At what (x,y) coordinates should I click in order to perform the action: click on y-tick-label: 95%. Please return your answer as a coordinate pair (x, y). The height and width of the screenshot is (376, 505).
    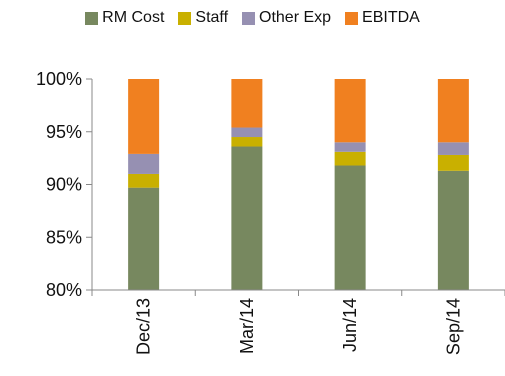
    Looking at the image, I should click on (64, 132).